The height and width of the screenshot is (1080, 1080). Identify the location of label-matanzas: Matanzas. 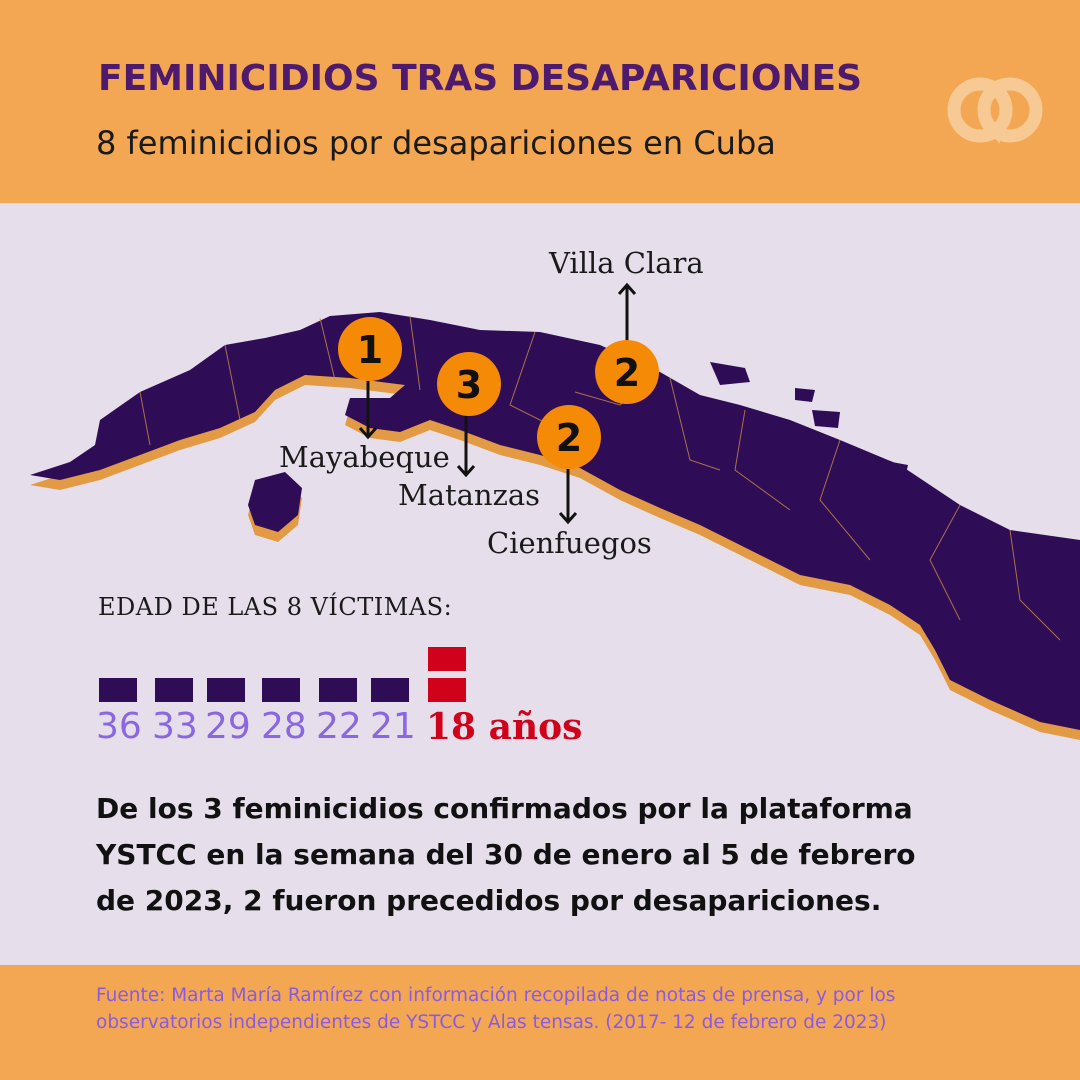
(469, 495).